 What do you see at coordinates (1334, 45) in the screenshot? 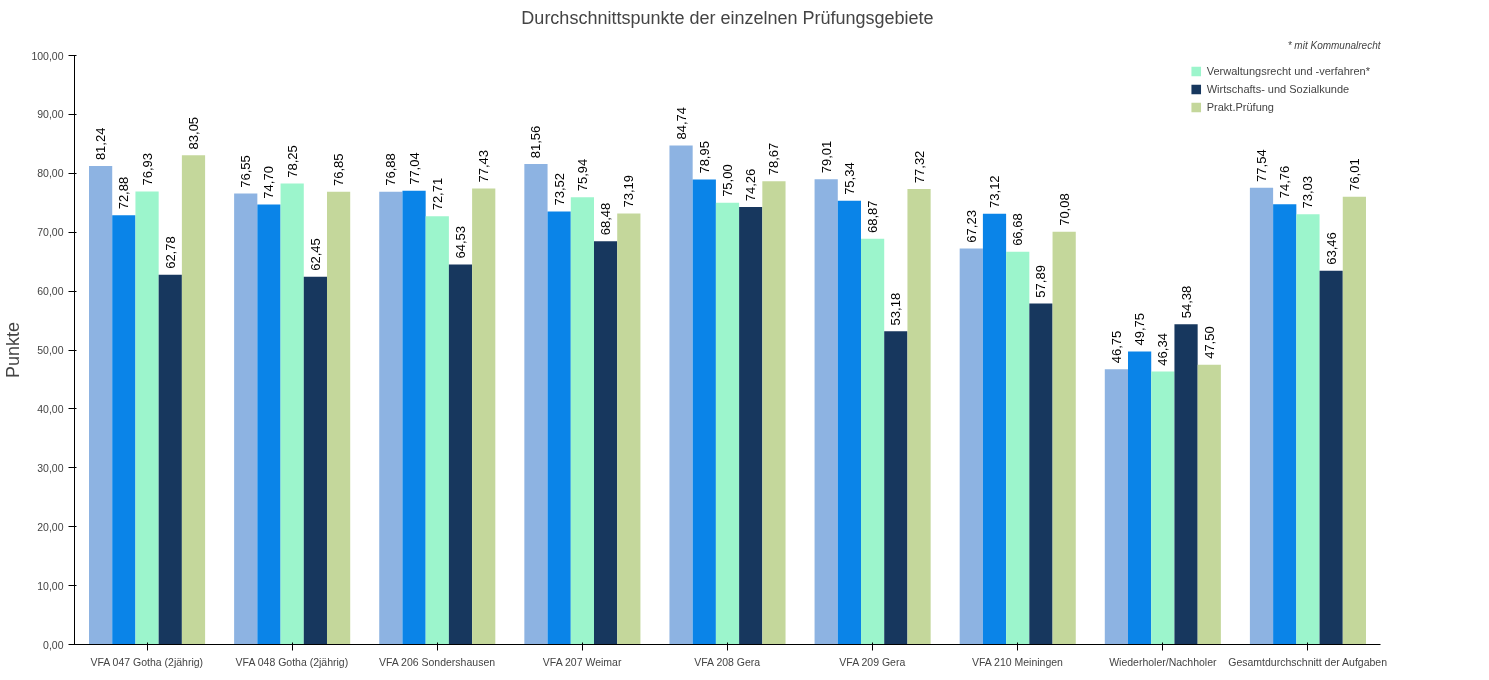
I see `text: * mit Kommunalrecht` at bounding box center [1334, 45].